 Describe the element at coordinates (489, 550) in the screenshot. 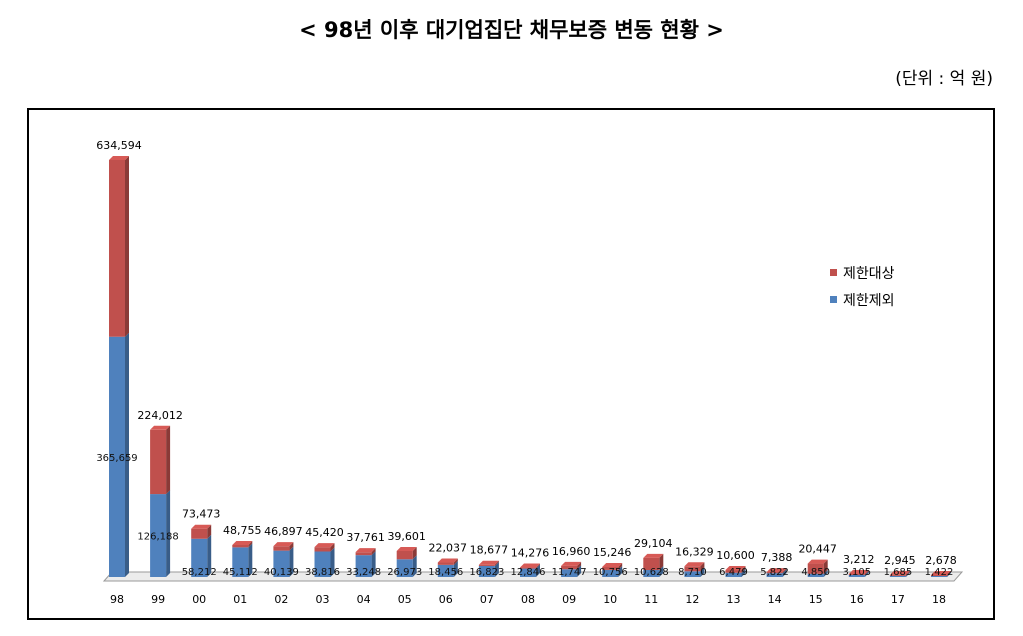

I see `total-label-07: 18,677` at that location.